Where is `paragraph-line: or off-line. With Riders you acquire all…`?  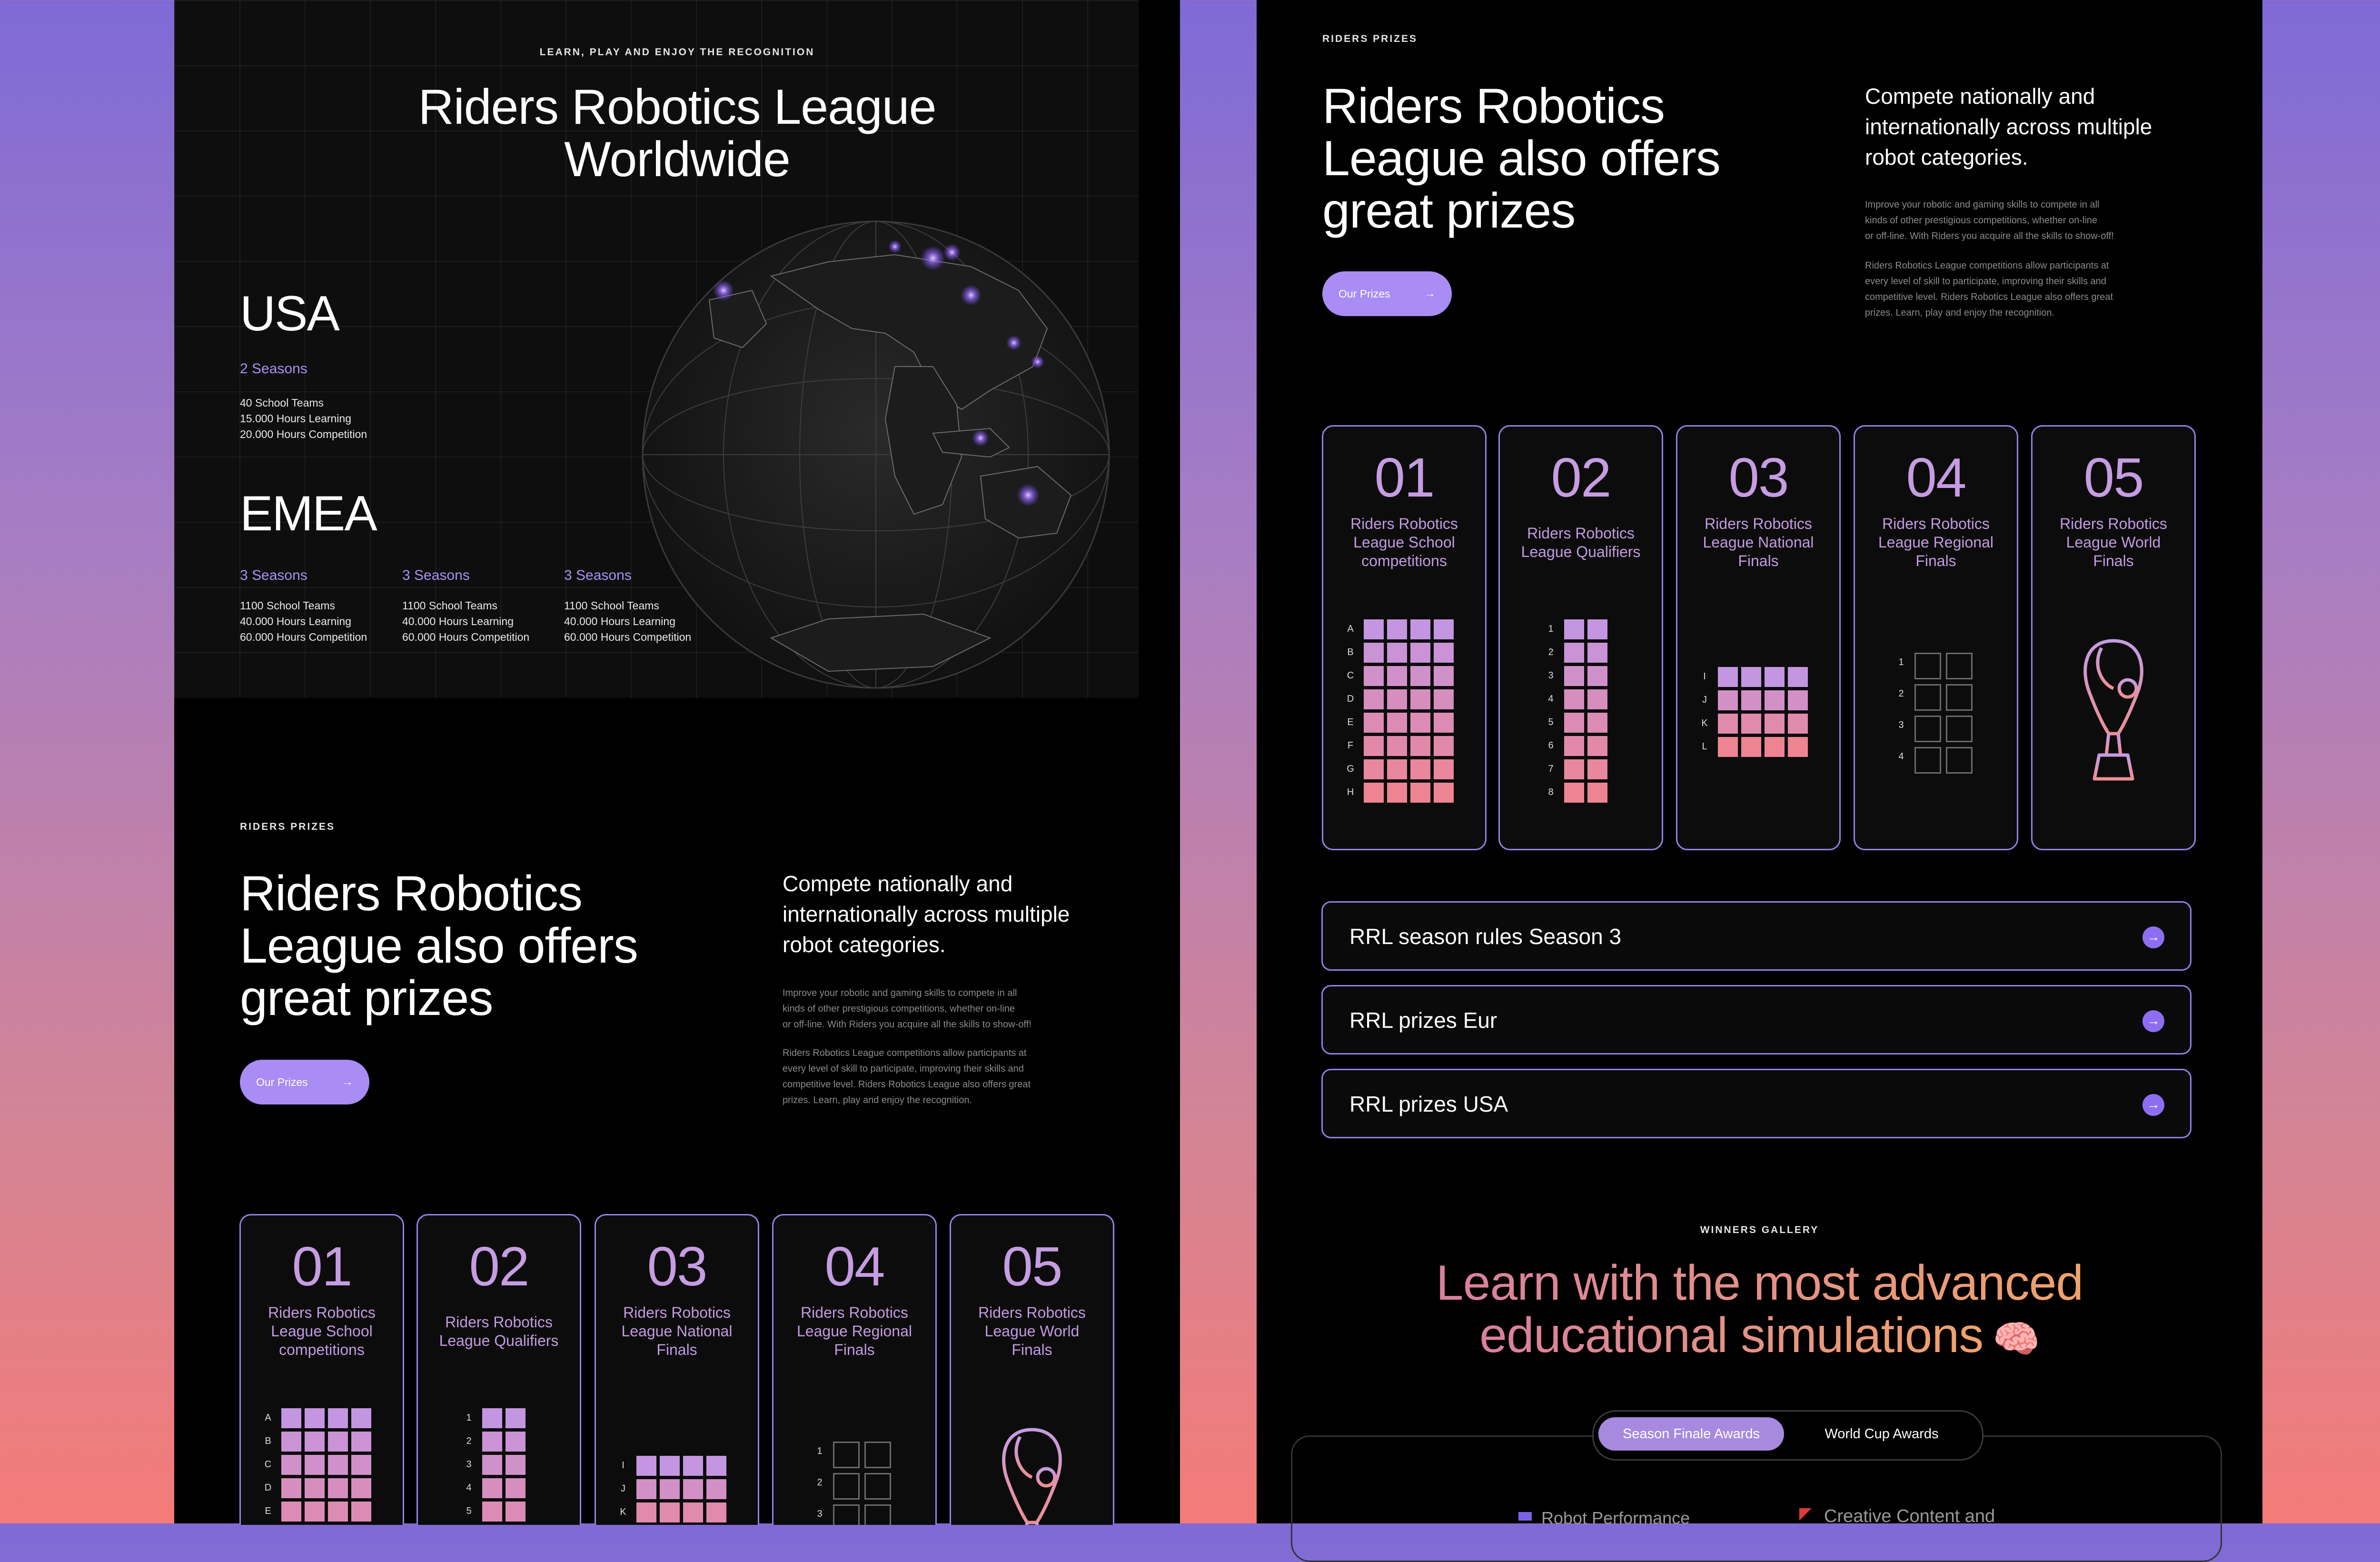 paragraph-line: or off-line. With Riders you acquire all… is located at coordinates (1990, 236).